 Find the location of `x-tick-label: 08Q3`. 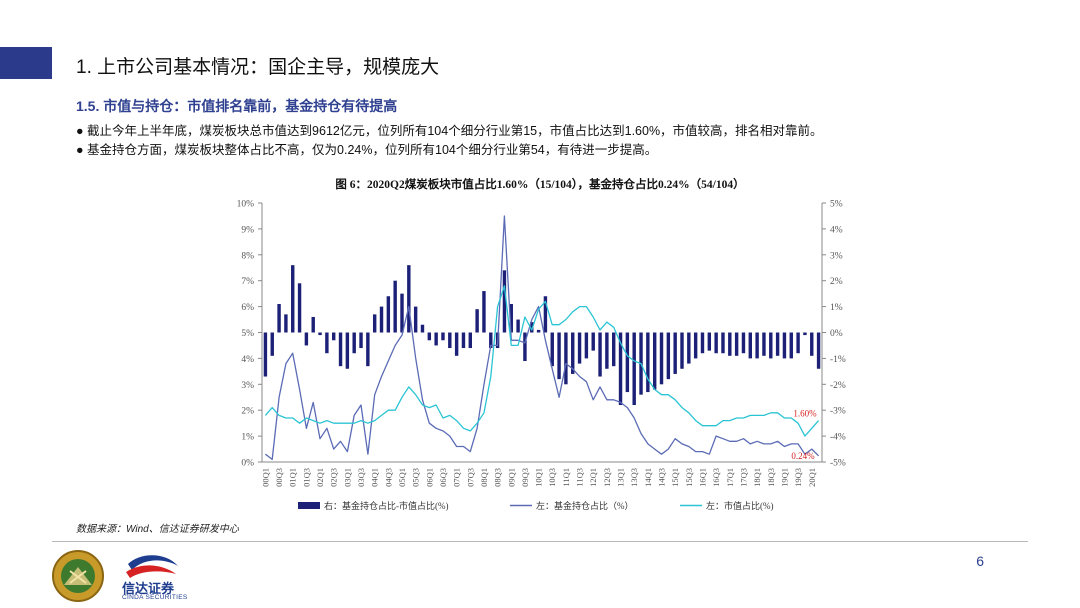

x-tick-label: 08Q3 is located at coordinates (498, 477).